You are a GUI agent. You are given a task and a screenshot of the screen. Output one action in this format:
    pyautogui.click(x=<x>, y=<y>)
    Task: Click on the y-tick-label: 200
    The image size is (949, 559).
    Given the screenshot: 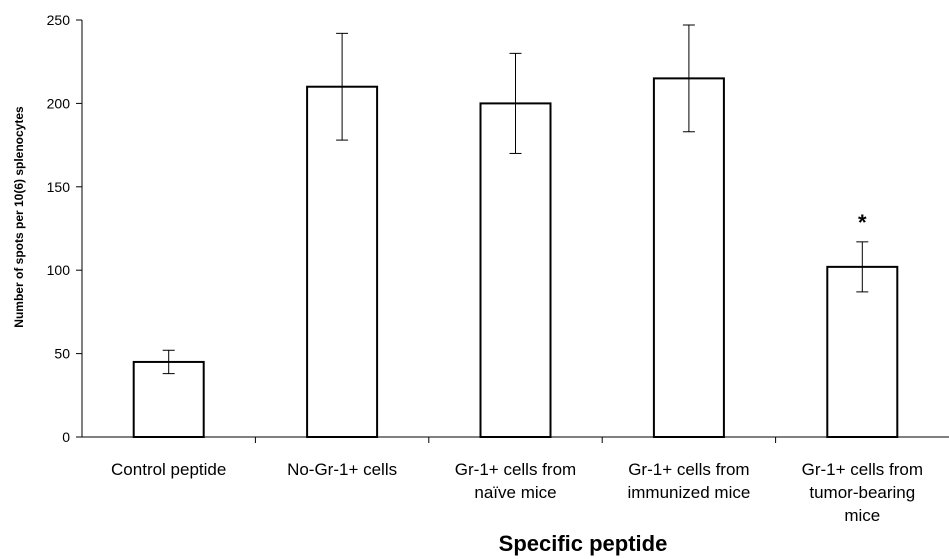 What is the action you would take?
    pyautogui.click(x=59, y=103)
    